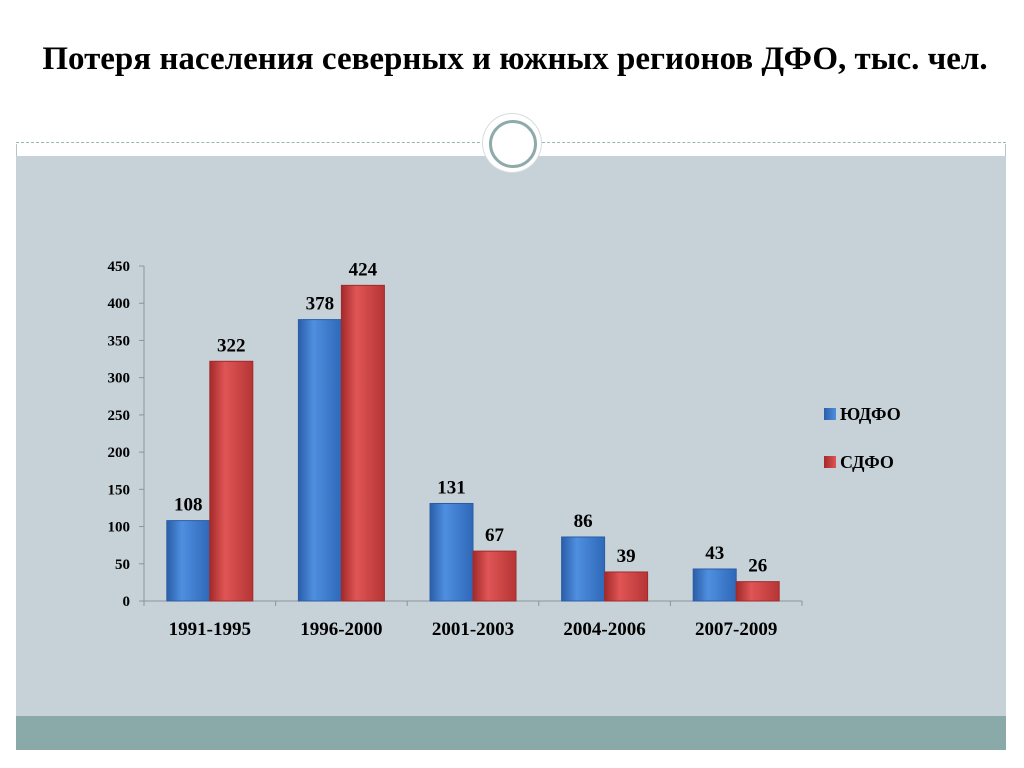  I want to click on data-label: 424, so click(363, 269).